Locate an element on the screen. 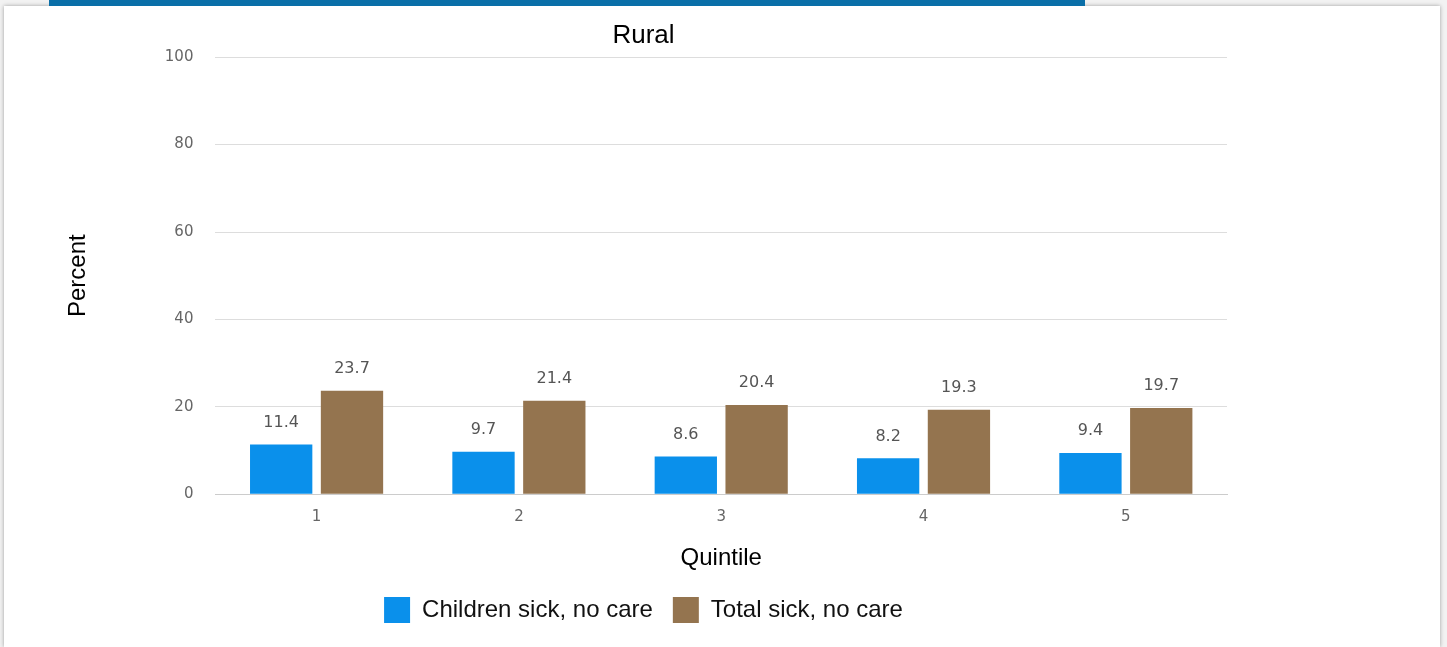 This screenshot has height=647, width=1447. y-tick-label: 0 is located at coordinates (188, 493).